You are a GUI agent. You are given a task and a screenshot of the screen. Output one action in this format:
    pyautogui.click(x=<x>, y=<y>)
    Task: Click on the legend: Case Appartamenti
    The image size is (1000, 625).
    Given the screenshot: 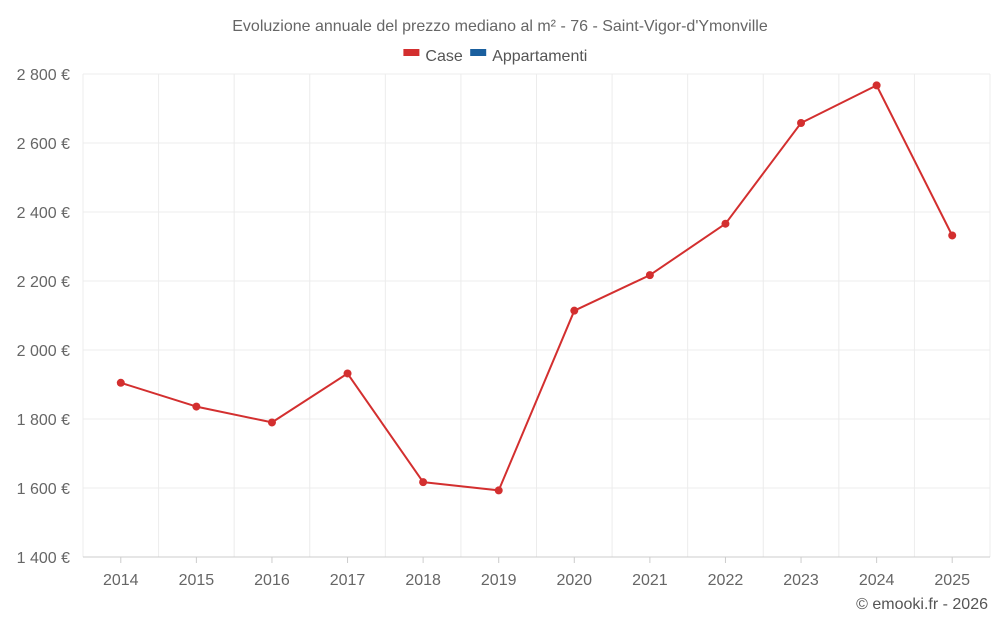 What is the action you would take?
    pyautogui.click(x=495, y=56)
    